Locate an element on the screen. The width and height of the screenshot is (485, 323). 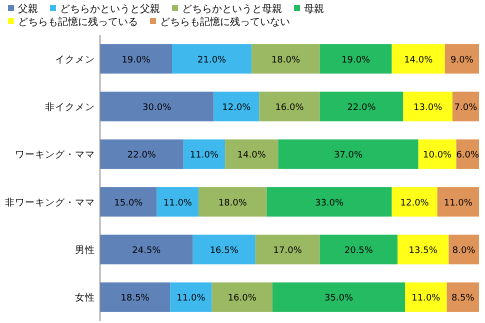
y-tick-label: 女性 is located at coordinates (85, 298).